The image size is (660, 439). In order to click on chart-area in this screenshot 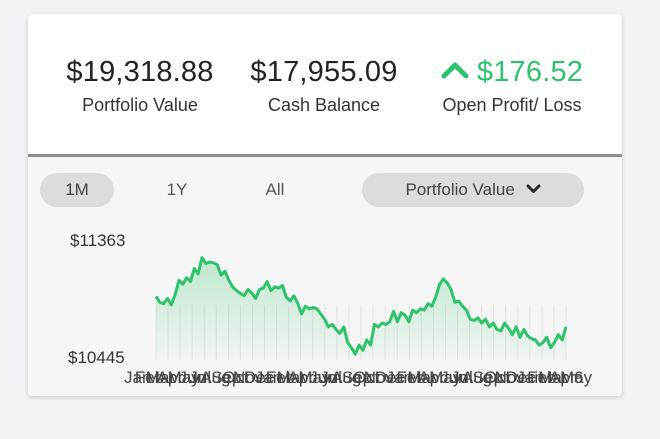, I will do `click(361, 308)`.